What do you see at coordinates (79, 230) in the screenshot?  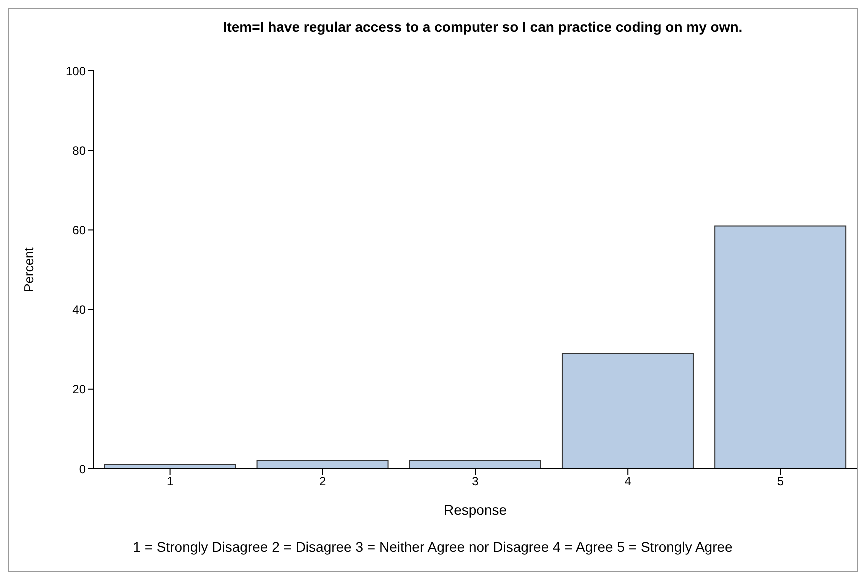 I see `y-tick-label: 60` at bounding box center [79, 230].